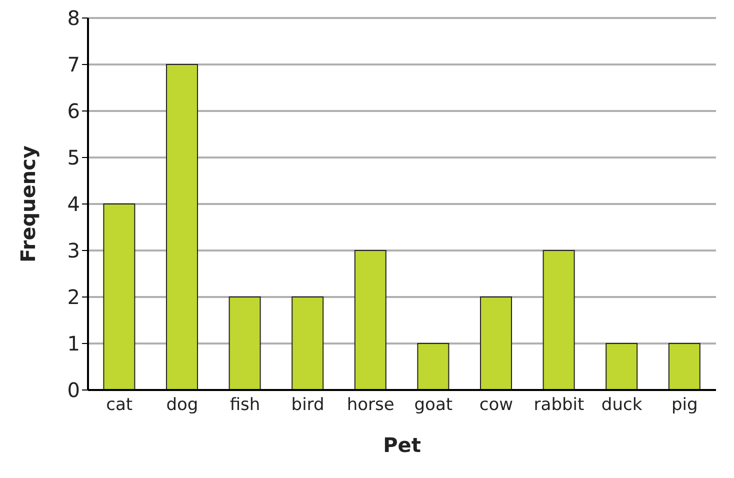  Describe the element at coordinates (73, 344) in the screenshot. I see `y-tick-label: 1` at that location.